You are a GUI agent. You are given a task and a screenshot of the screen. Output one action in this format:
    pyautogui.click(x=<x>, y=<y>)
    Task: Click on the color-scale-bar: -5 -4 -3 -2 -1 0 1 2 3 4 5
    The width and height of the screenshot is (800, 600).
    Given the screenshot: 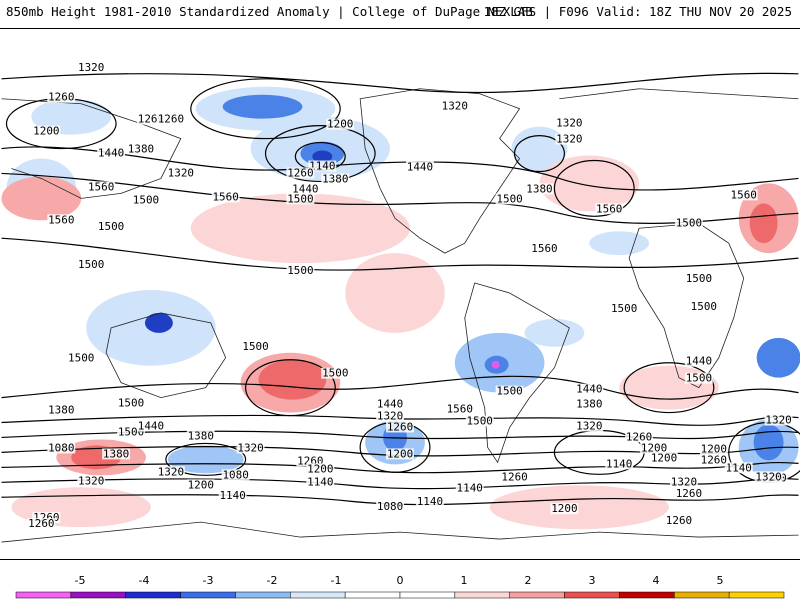 What is the action you would take?
    pyautogui.click(x=400, y=586)
    